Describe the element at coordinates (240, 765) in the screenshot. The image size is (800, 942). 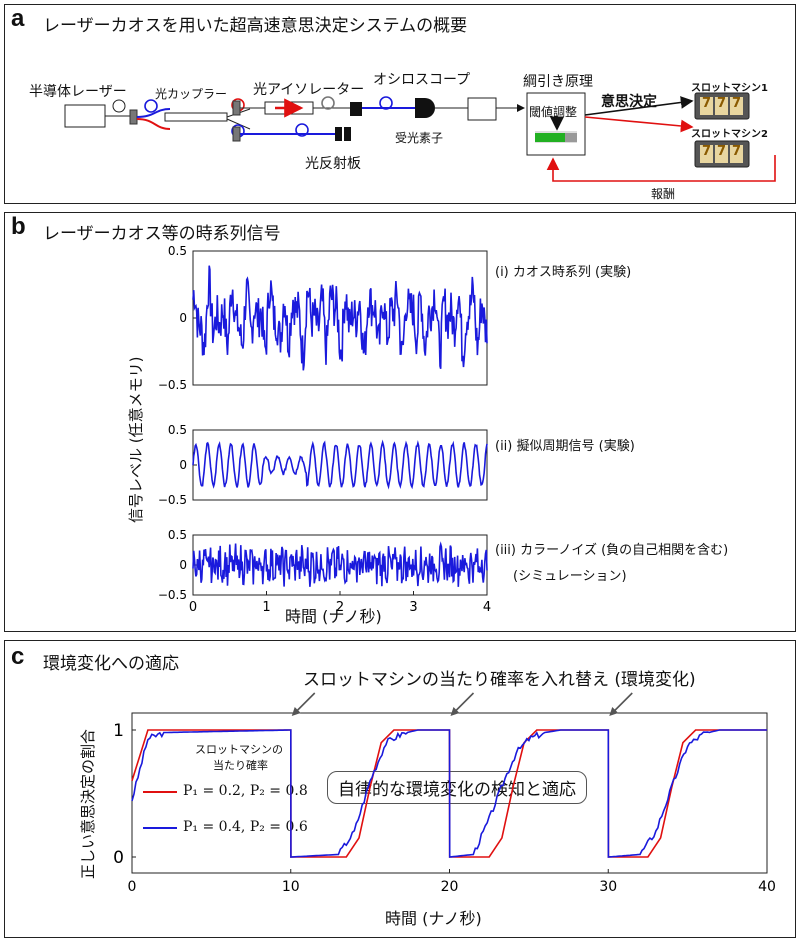
I see `legend-title-2: 当たり確率` at that location.